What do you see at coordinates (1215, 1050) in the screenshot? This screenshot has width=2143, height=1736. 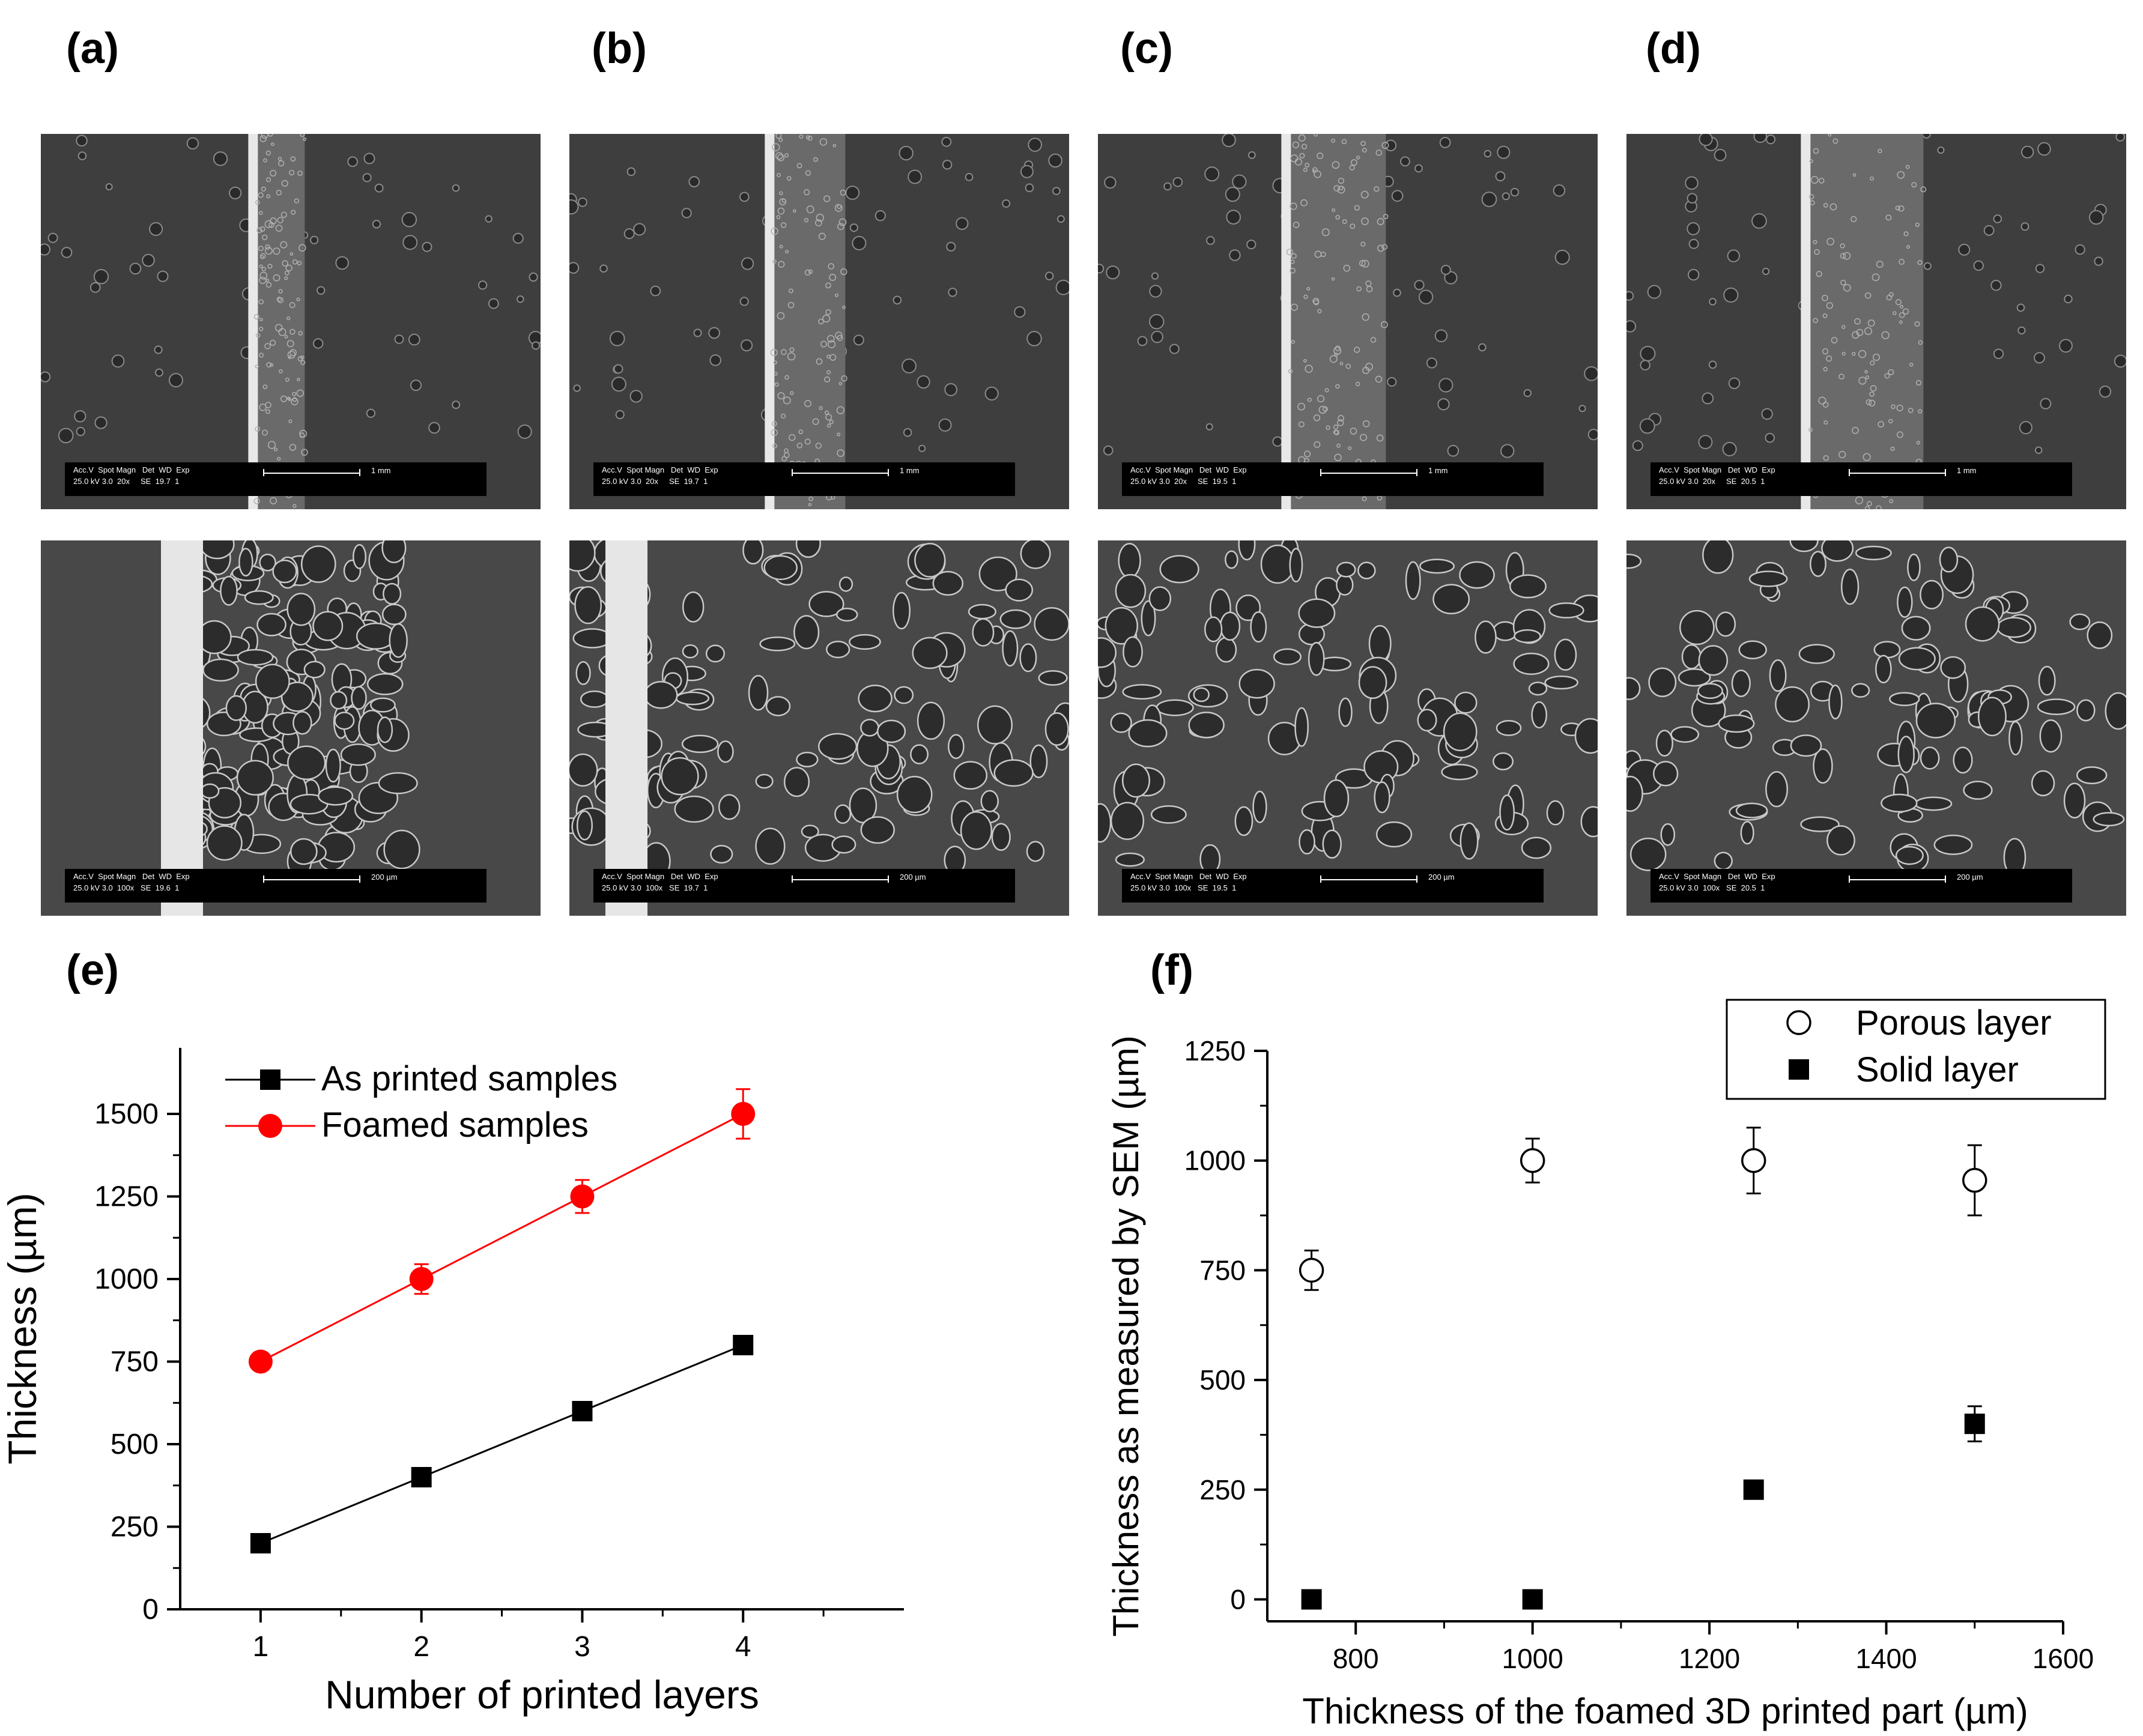 I see `chart-f-y-tick-label: 1250` at bounding box center [1215, 1050].